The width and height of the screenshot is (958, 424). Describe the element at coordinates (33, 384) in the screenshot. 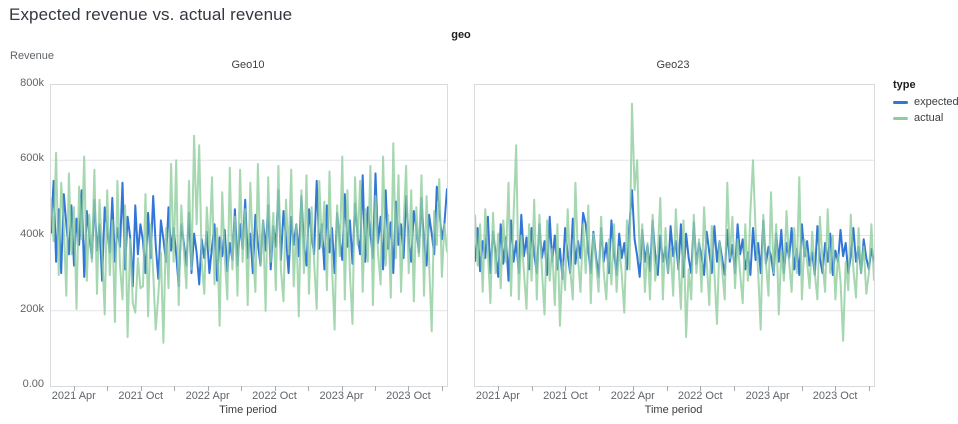

I see `y-axis-tick-label: 0.00` at that location.